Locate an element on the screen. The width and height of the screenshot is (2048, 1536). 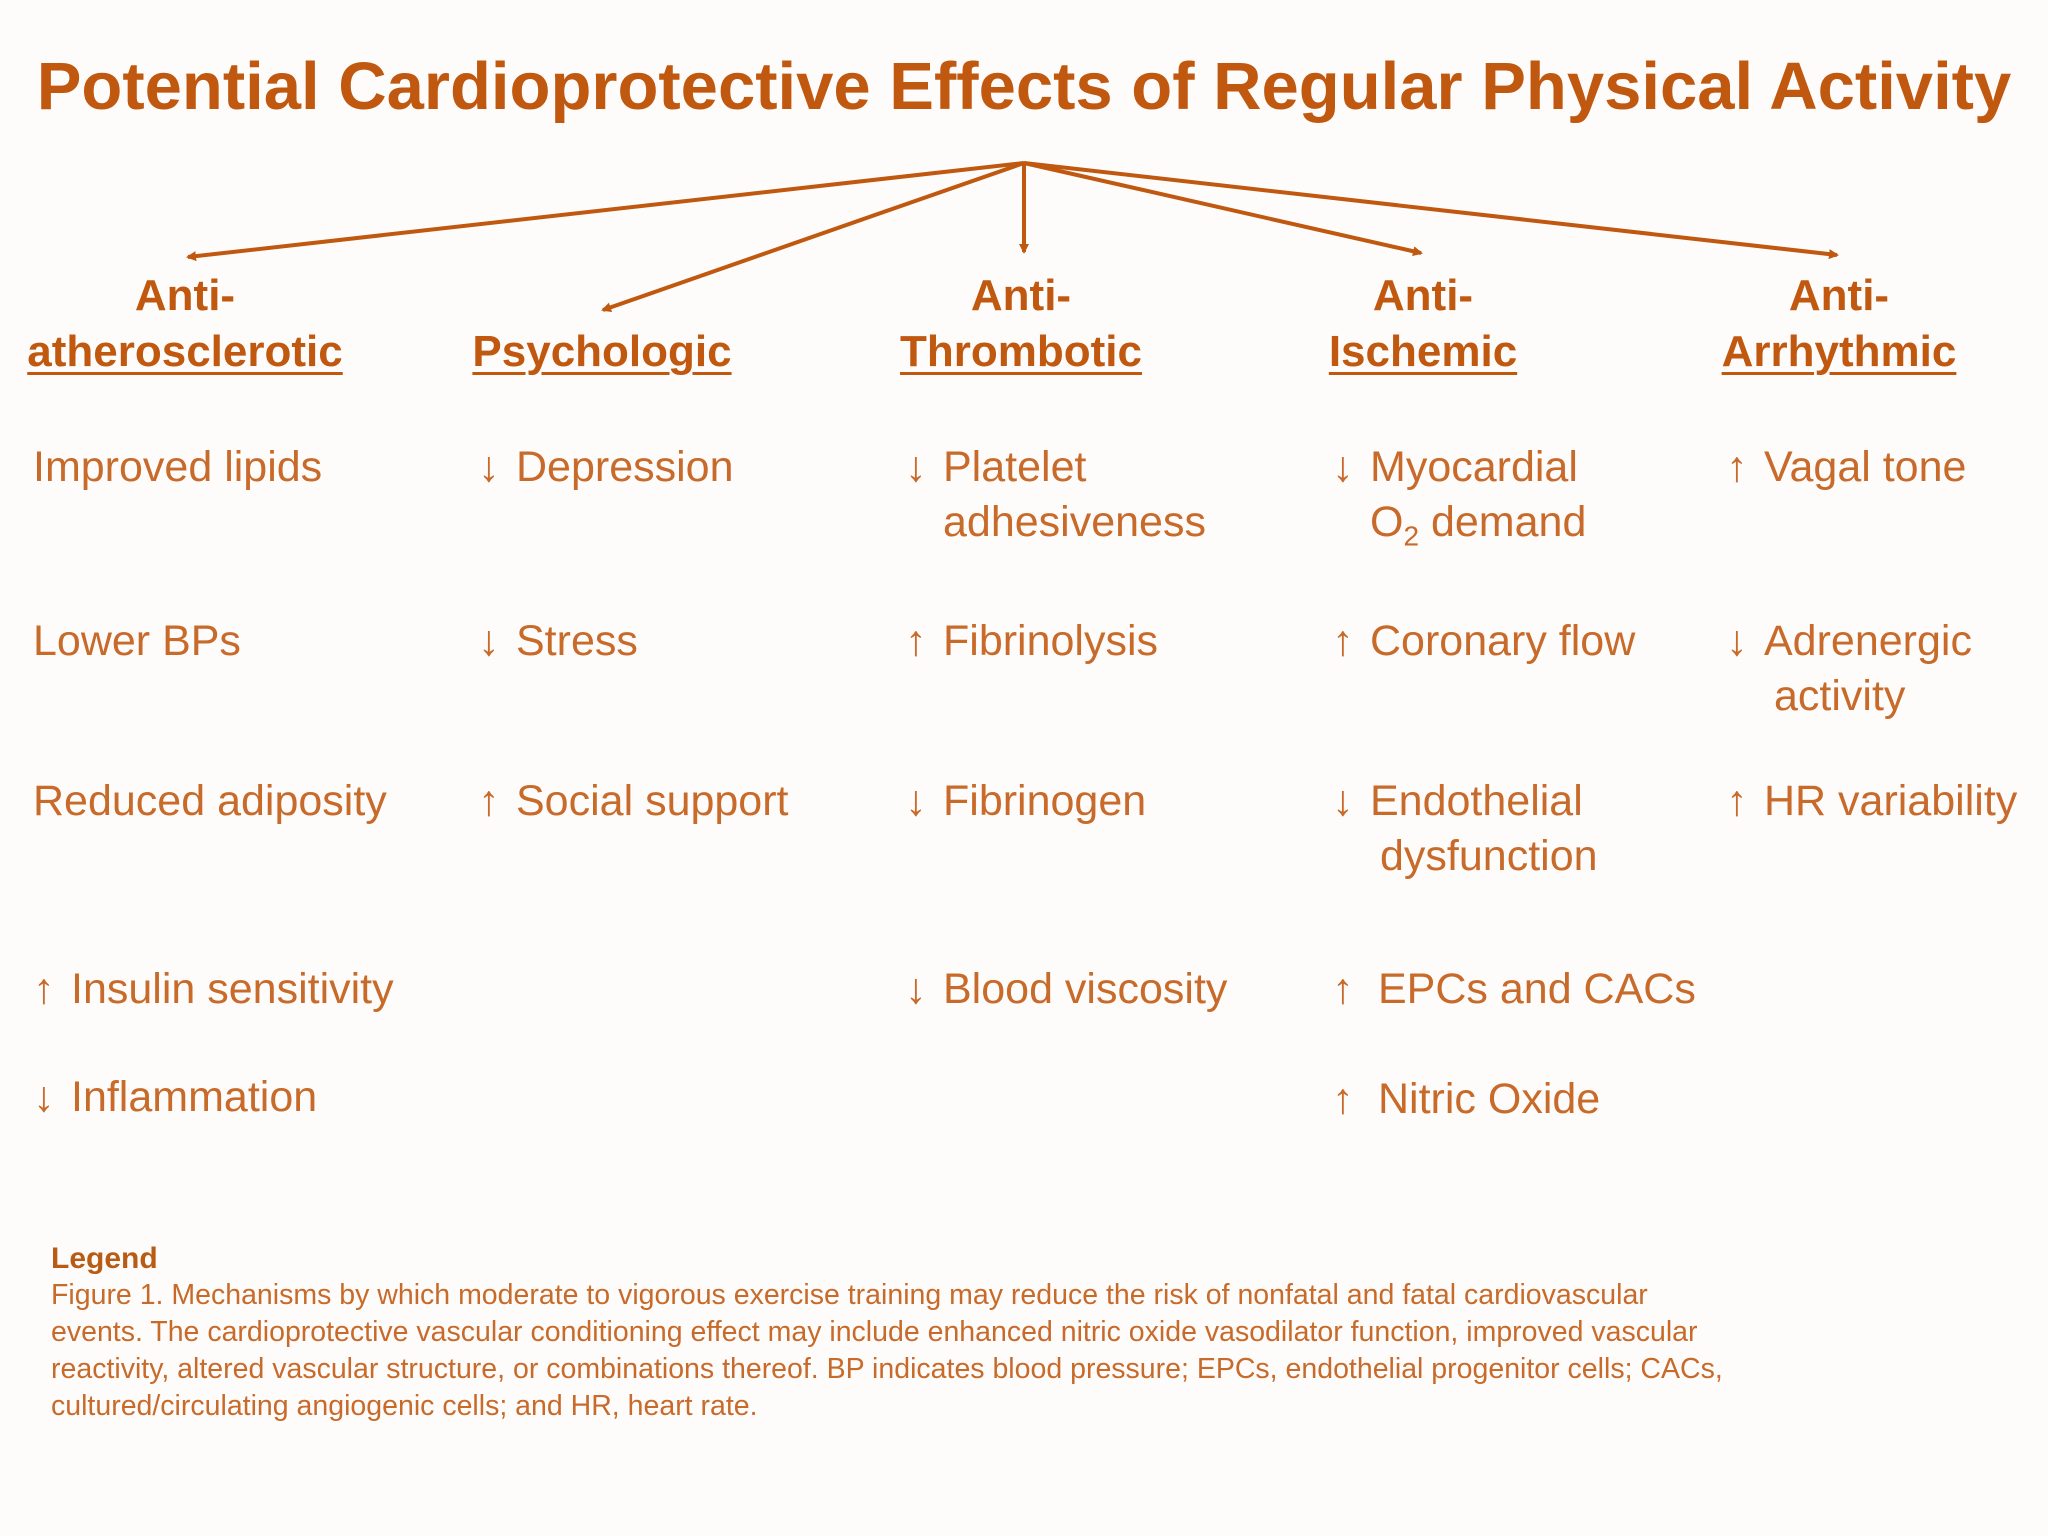
oxygen-subscript: 2 is located at coordinates (1411, 536).